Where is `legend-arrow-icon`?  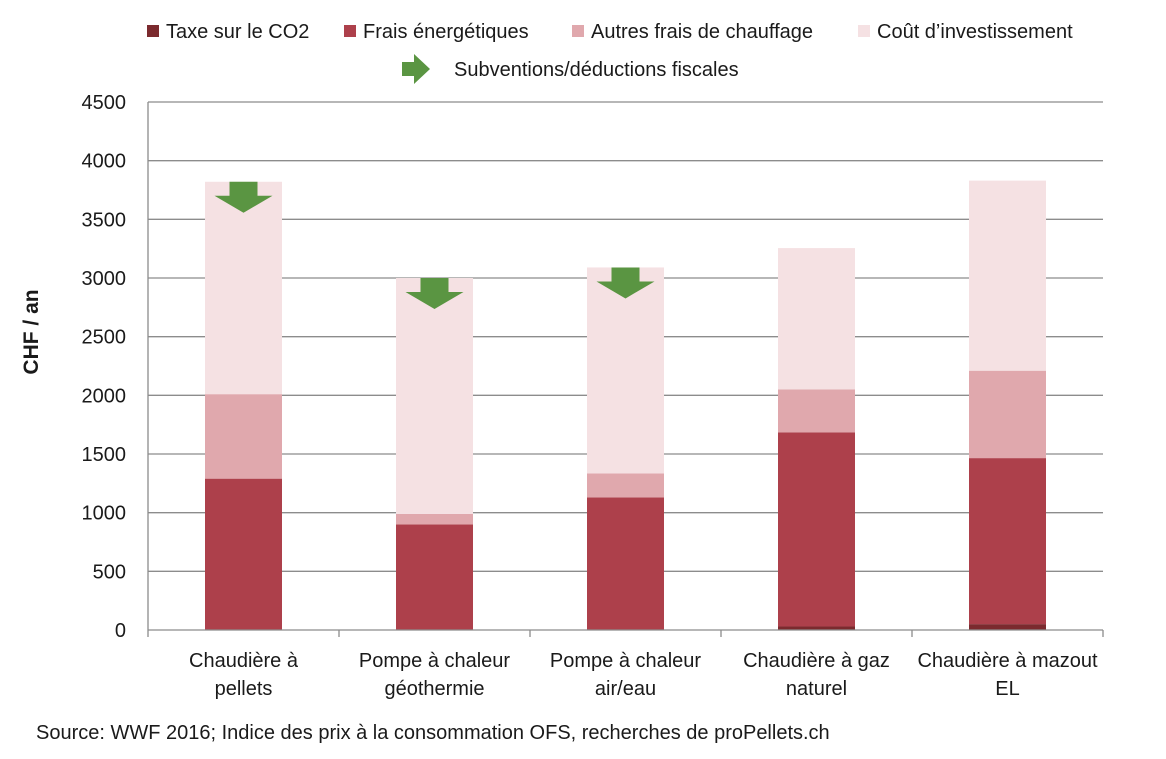
legend-arrow-icon is located at coordinates (416, 69).